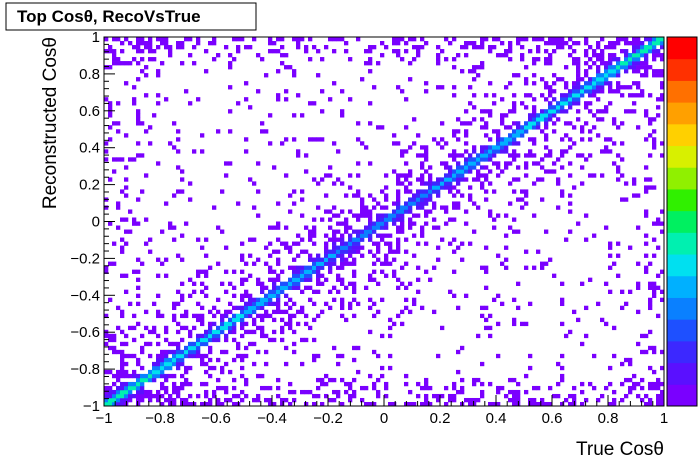 The width and height of the screenshot is (698, 474). What do you see at coordinates (96, 37) in the screenshot?
I see `y-tick-label: 1` at bounding box center [96, 37].